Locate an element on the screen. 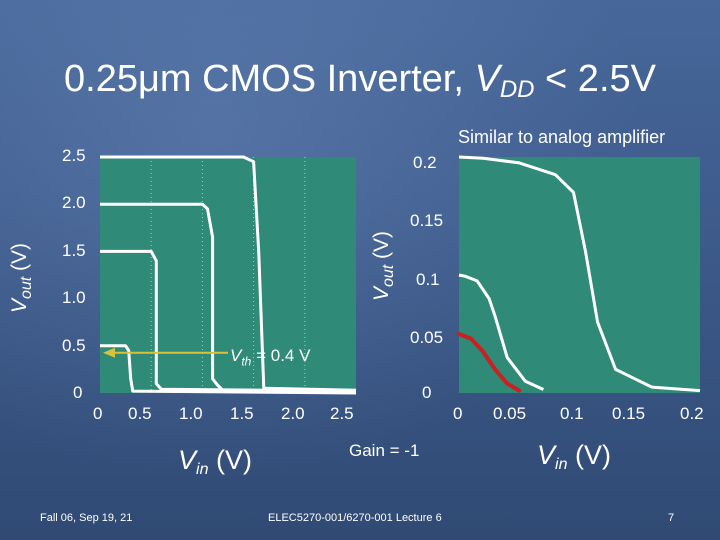 The width and height of the screenshot is (720, 540). left-ylabel-main: V is located at coordinates (19, 306).